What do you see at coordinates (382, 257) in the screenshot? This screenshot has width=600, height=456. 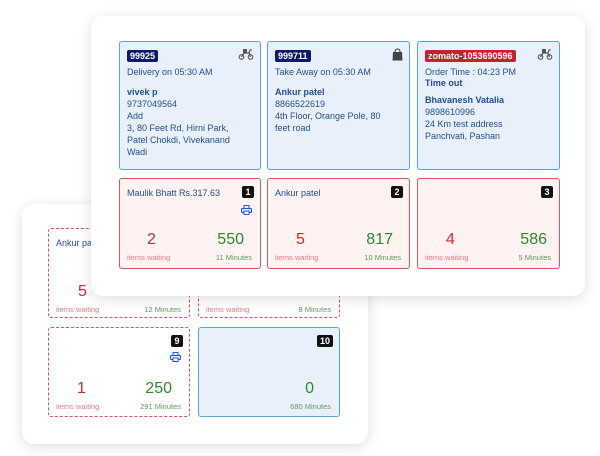 I see `minutes-label: 10 Minutes` at bounding box center [382, 257].